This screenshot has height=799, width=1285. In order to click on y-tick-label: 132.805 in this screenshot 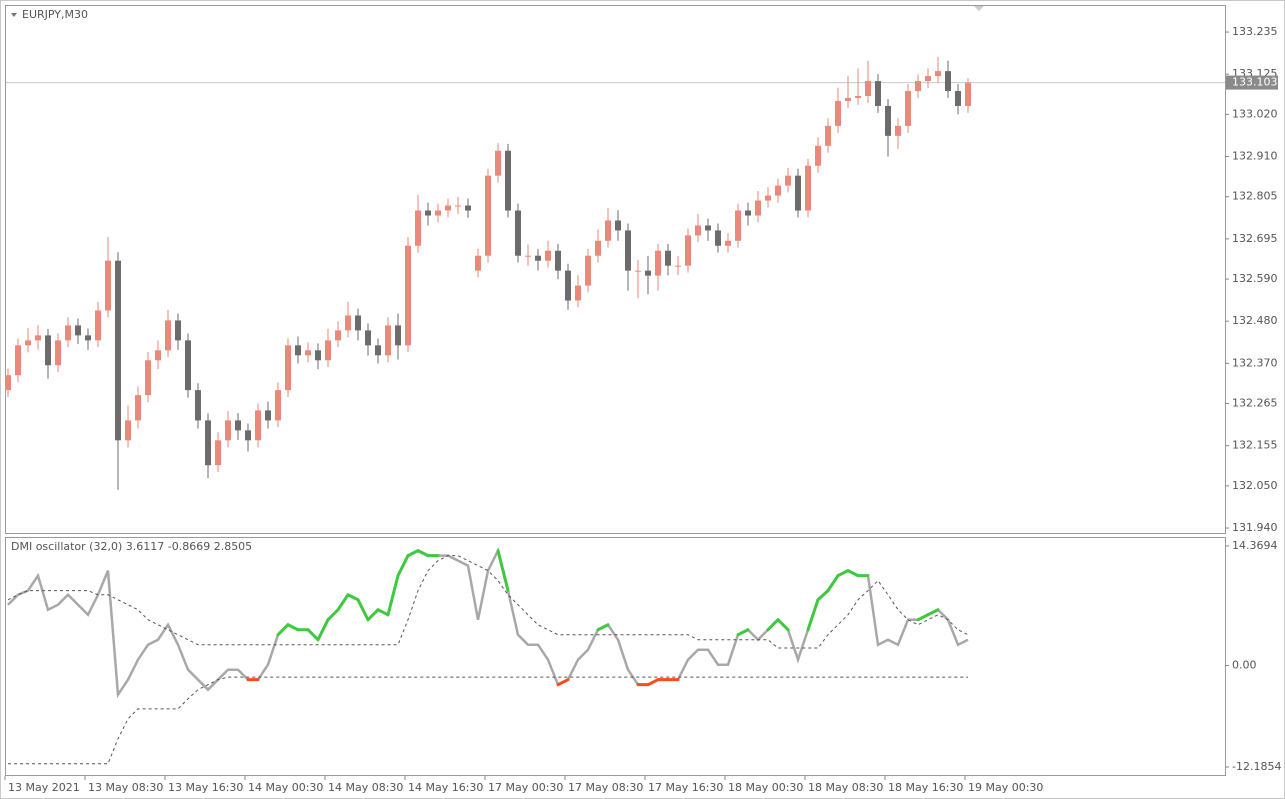, I will do `click(1255, 196)`.